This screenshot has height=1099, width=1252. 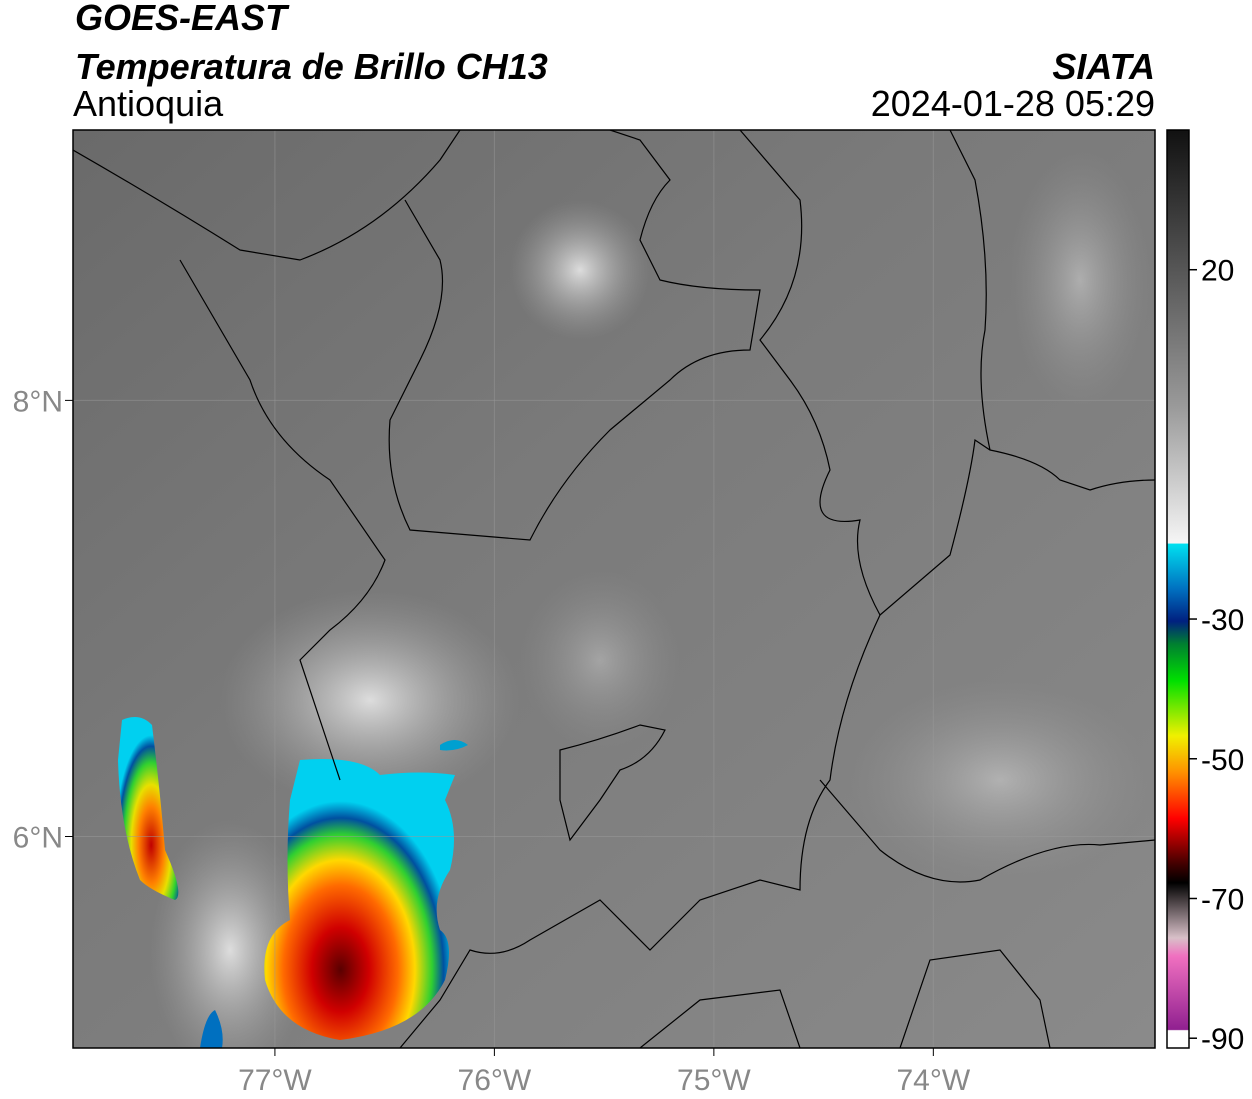 I want to click on lon-label: 76°W, so click(x=495, y=1080).